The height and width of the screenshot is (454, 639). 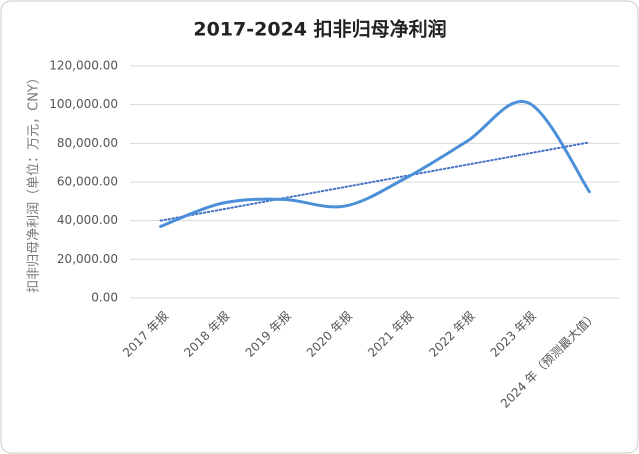 What do you see at coordinates (87, 182) in the screenshot?
I see `y-tick-label: 60,000.00` at bounding box center [87, 182].